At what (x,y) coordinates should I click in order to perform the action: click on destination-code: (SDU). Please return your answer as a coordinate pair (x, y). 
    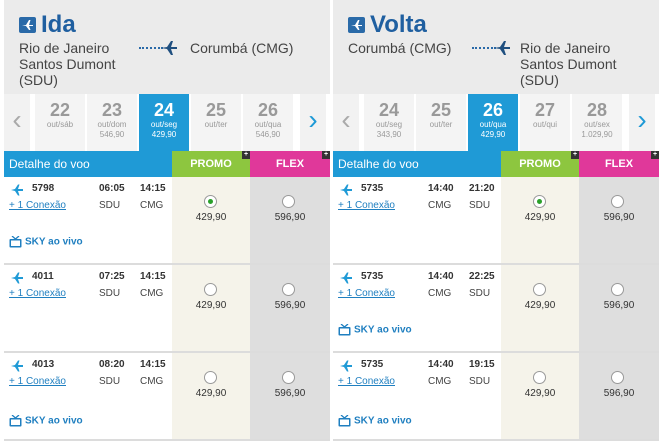
    Looking at the image, I should click on (539, 80).